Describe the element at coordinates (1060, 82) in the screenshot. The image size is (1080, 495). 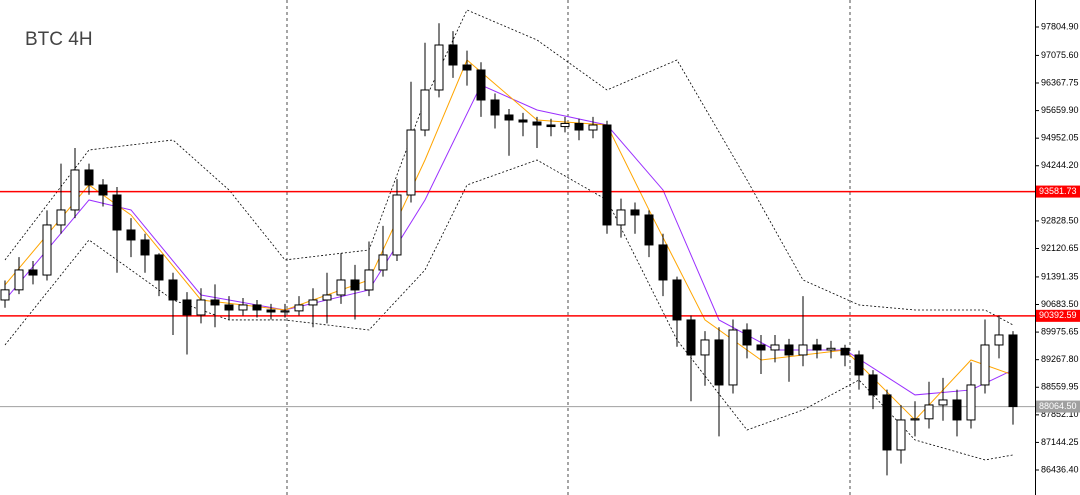
I see `y-tick-label: 96367.75` at that location.